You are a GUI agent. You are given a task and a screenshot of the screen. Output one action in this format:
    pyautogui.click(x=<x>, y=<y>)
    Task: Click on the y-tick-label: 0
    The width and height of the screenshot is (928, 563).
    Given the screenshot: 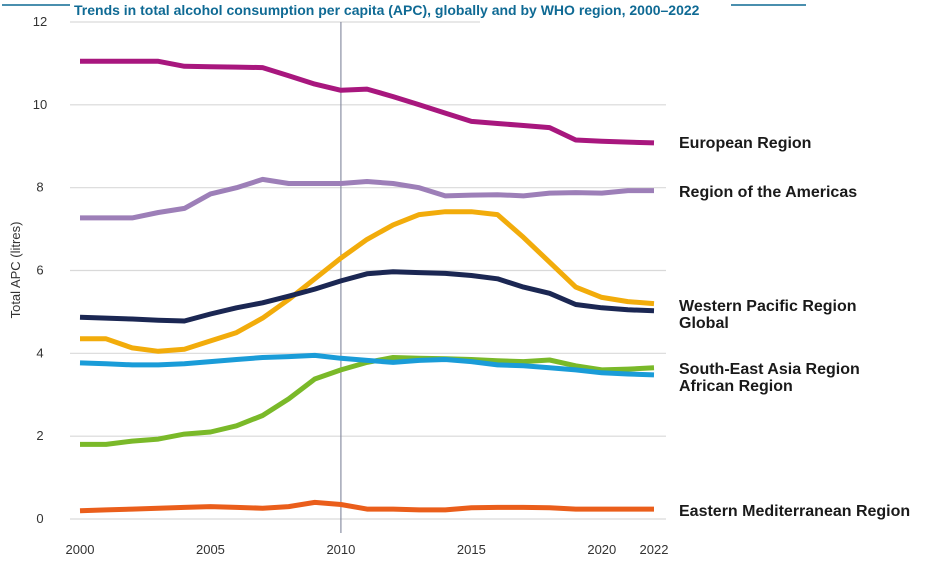 What is the action you would take?
    pyautogui.click(x=39, y=518)
    